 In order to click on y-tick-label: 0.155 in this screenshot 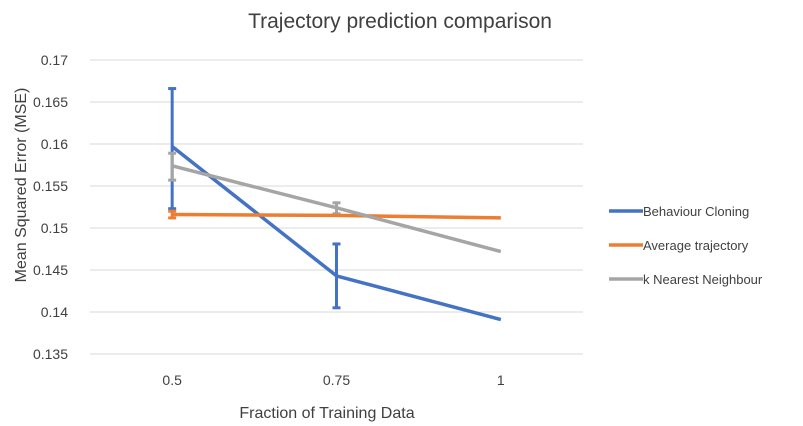, I will do `click(50, 186)`.